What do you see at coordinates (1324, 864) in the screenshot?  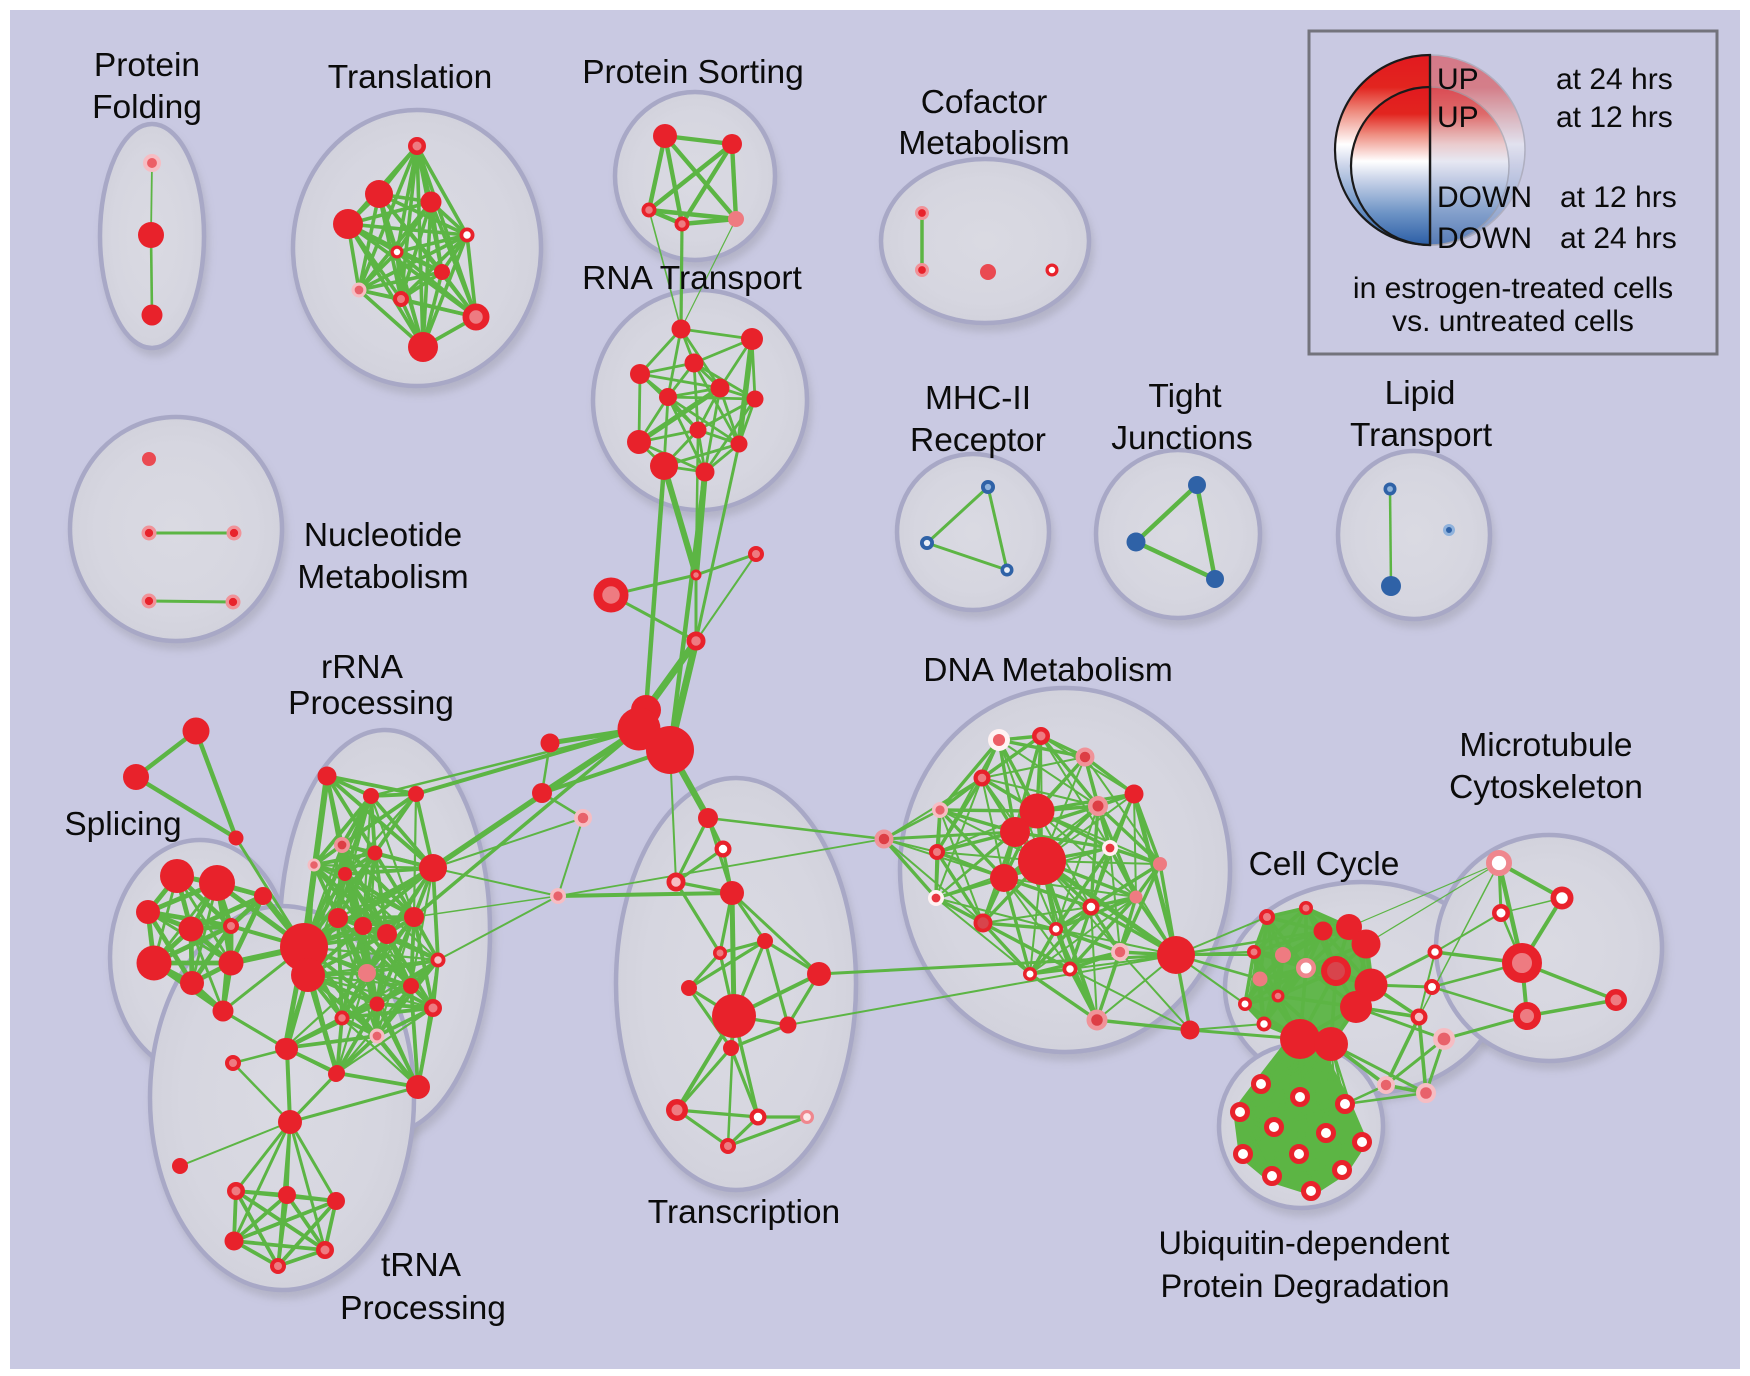 I see `svg-text: Cell Cycle` at bounding box center [1324, 864].